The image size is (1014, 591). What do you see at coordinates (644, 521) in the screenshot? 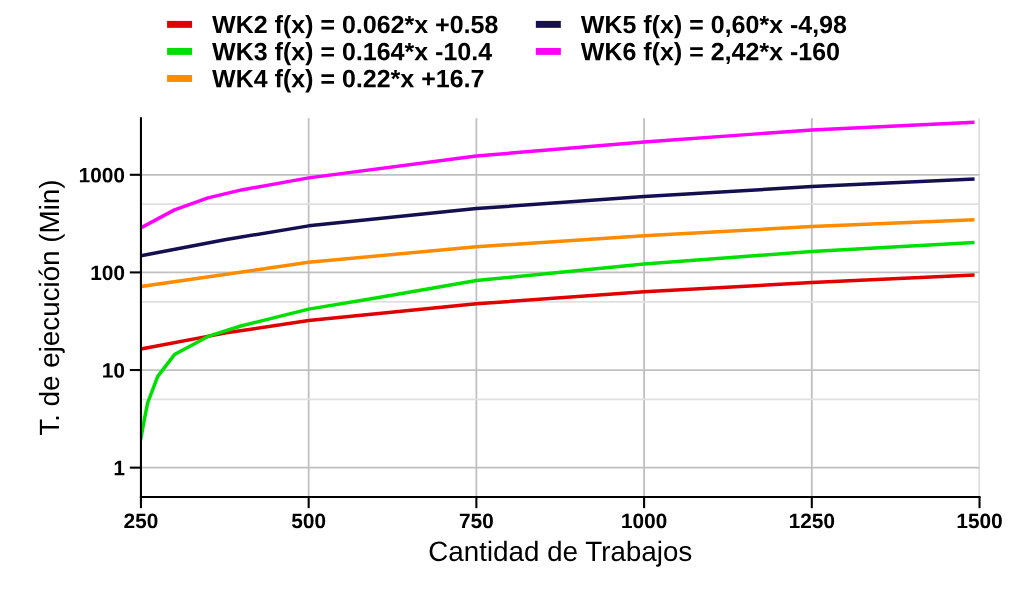
I see `x-tick-label: 1000` at bounding box center [644, 521].